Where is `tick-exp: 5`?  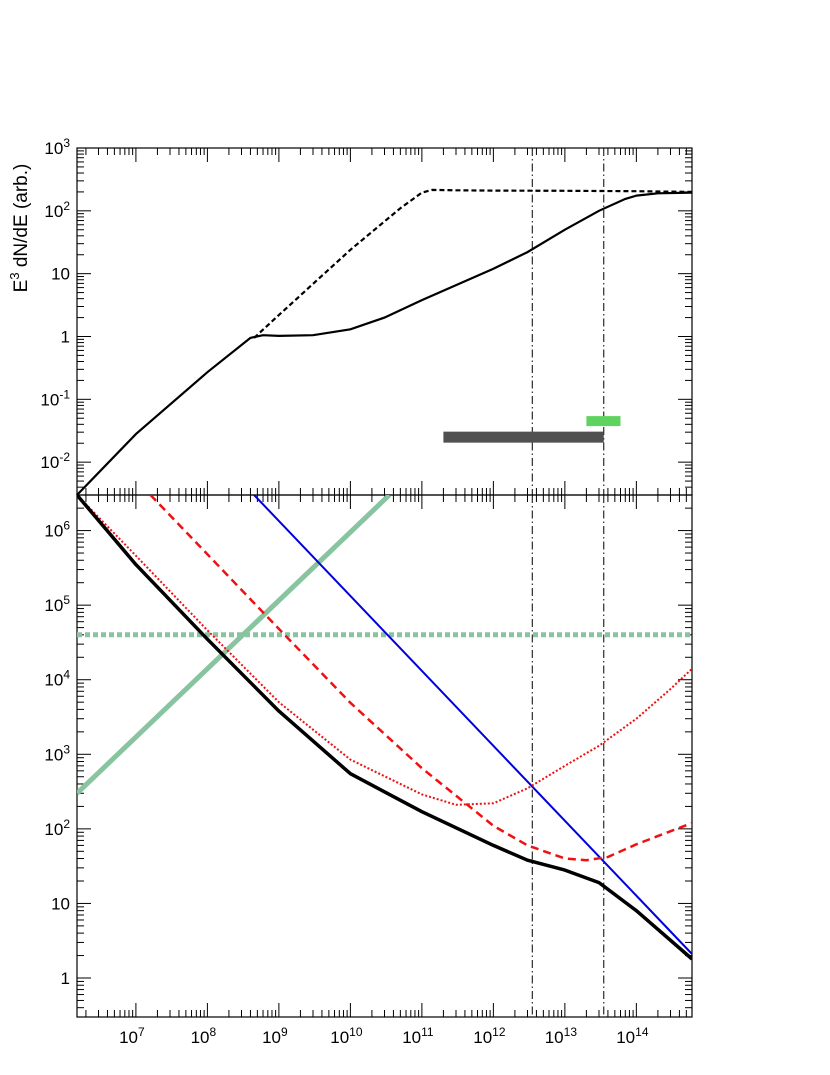
tick-exp: 5 is located at coordinates (66, 600).